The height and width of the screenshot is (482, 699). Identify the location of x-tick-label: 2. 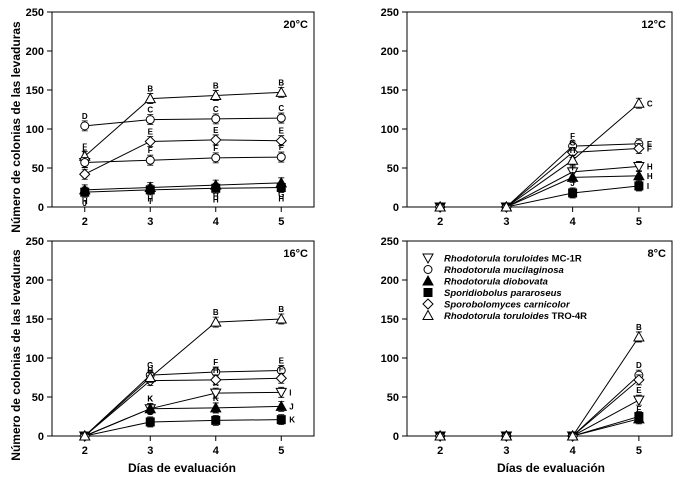
(440, 451).